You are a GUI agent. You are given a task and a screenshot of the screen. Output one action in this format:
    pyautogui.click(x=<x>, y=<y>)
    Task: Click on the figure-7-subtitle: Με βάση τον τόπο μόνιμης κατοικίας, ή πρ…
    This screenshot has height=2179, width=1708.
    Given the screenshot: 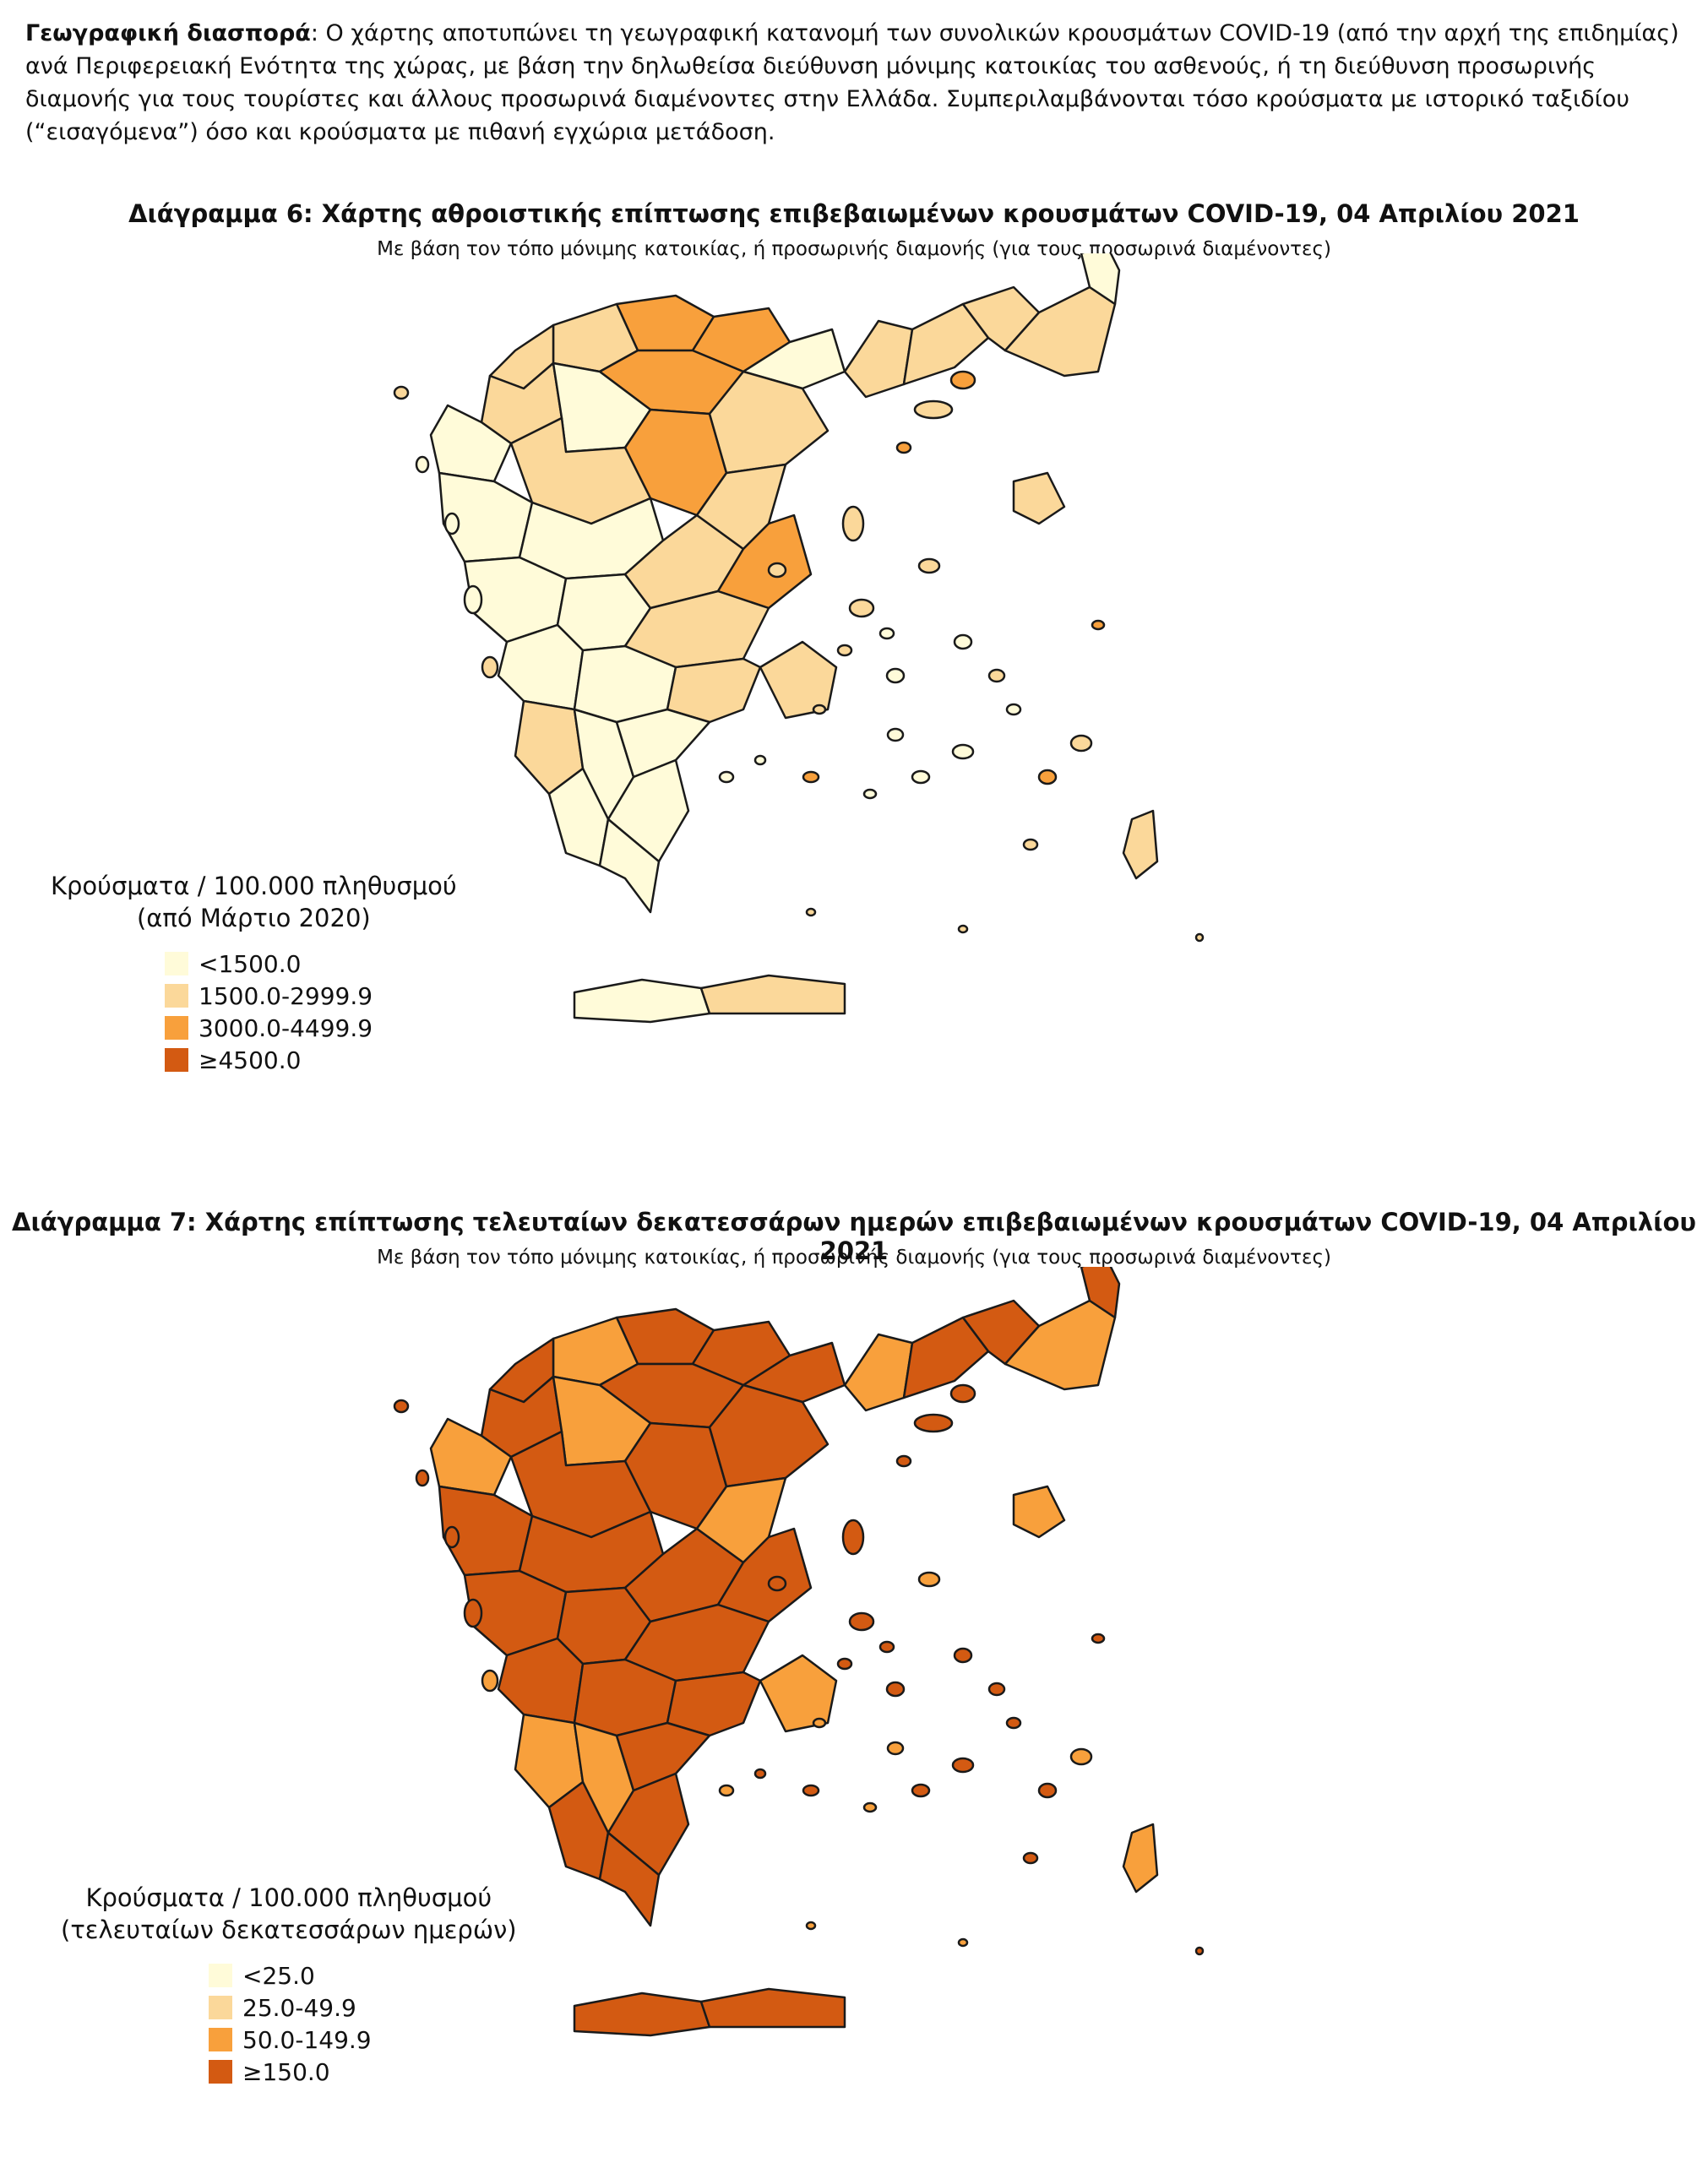 What is the action you would take?
    pyautogui.click(x=854, y=1258)
    